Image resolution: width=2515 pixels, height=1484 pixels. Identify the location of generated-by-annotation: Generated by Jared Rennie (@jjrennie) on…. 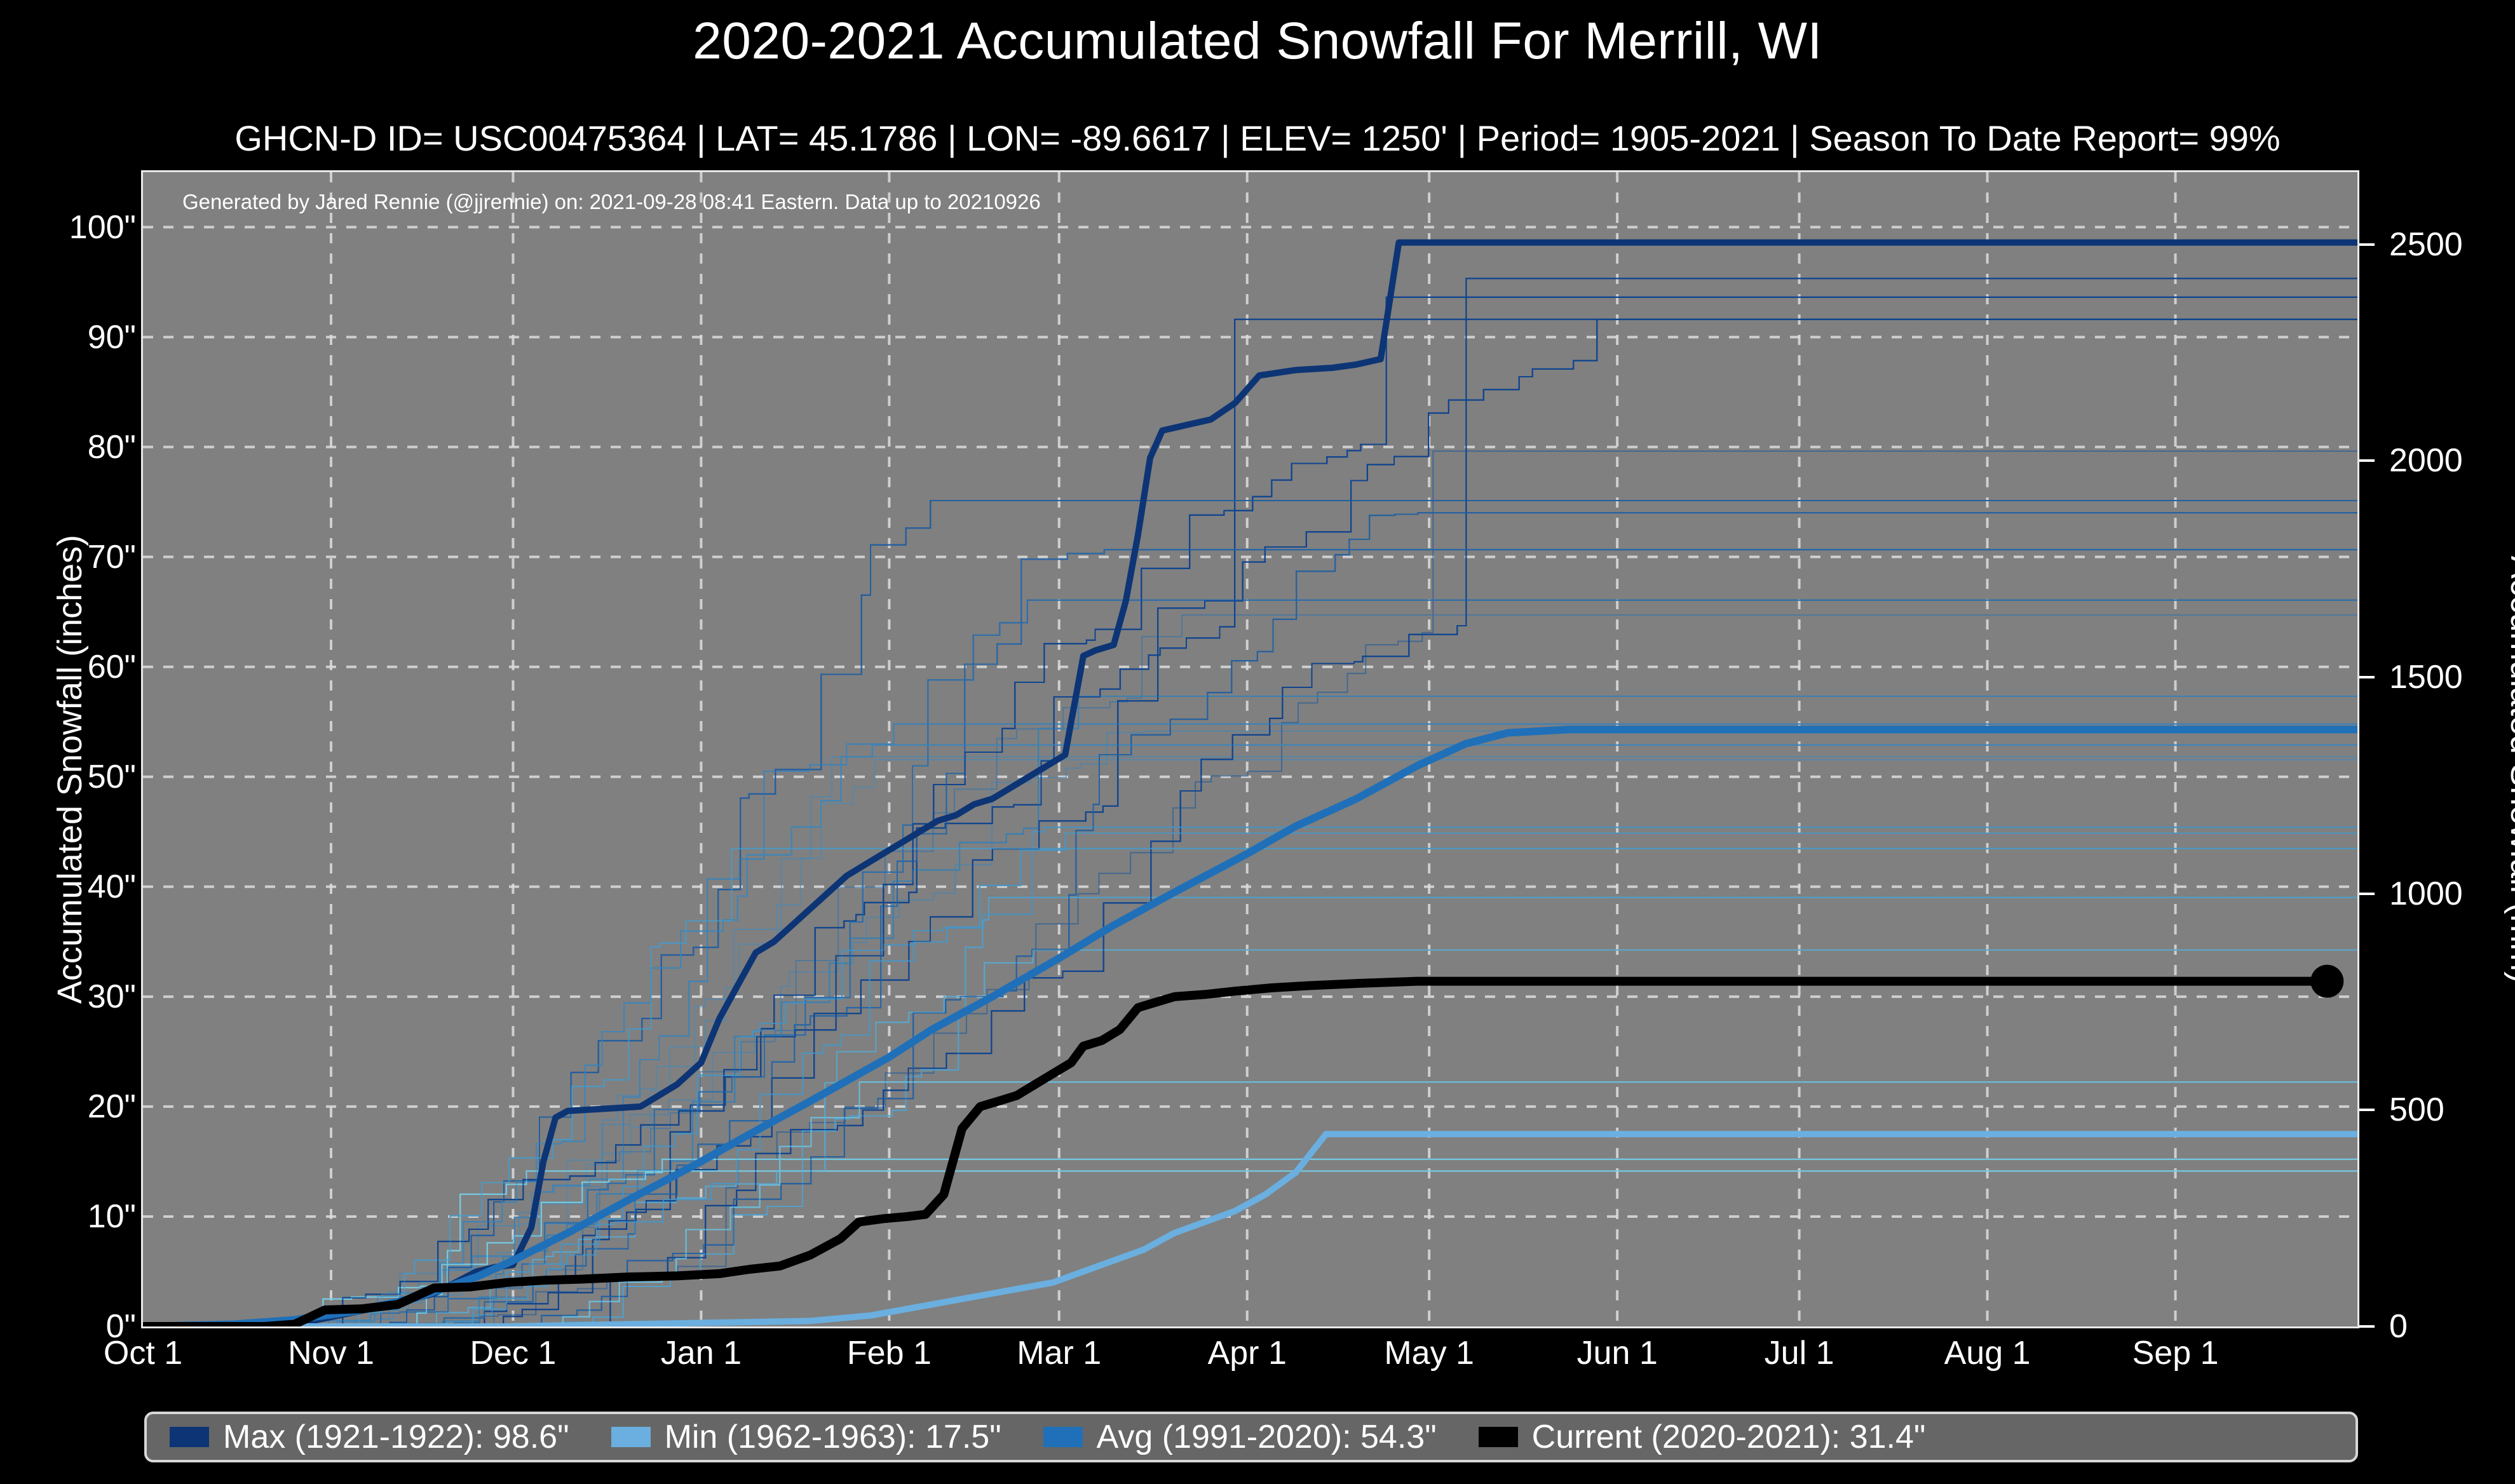
(611, 201).